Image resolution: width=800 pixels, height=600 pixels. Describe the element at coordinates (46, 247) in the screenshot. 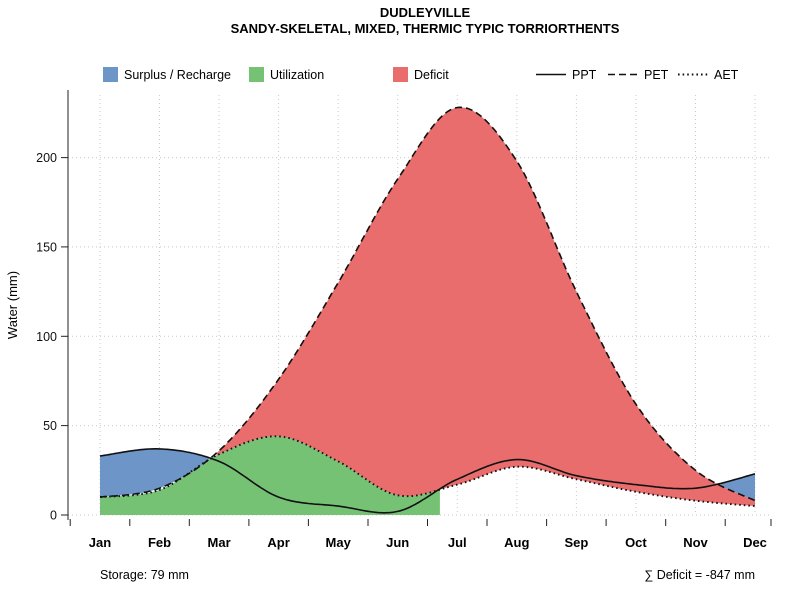

I see `y-tick-label: 150` at that location.